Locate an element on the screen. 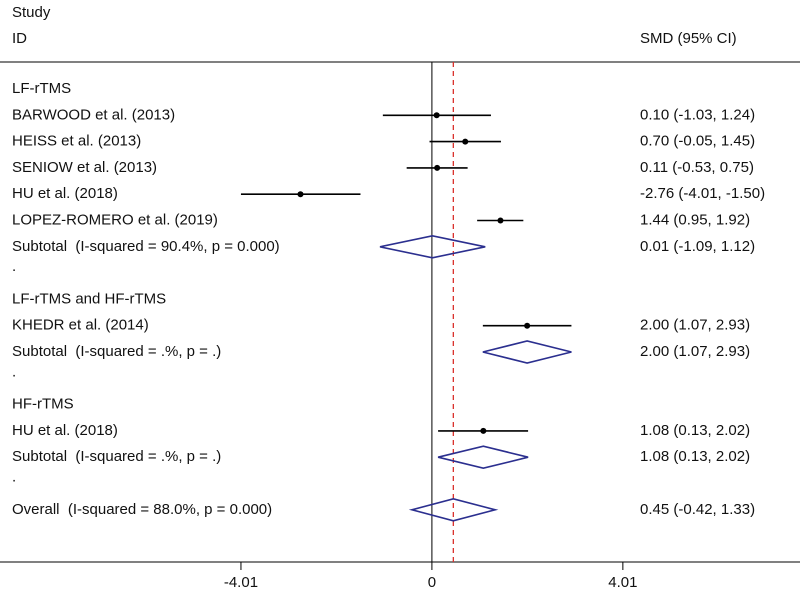 This screenshot has height=597, width=800. id-header: ID is located at coordinates (19, 38).